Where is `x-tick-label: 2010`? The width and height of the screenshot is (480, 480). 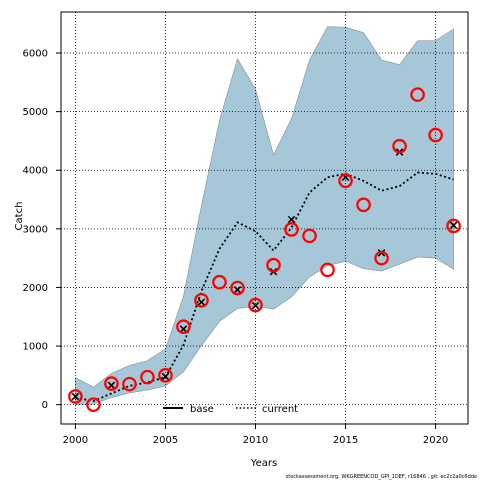
x-tick-label: 2010 is located at coordinates (255, 440).